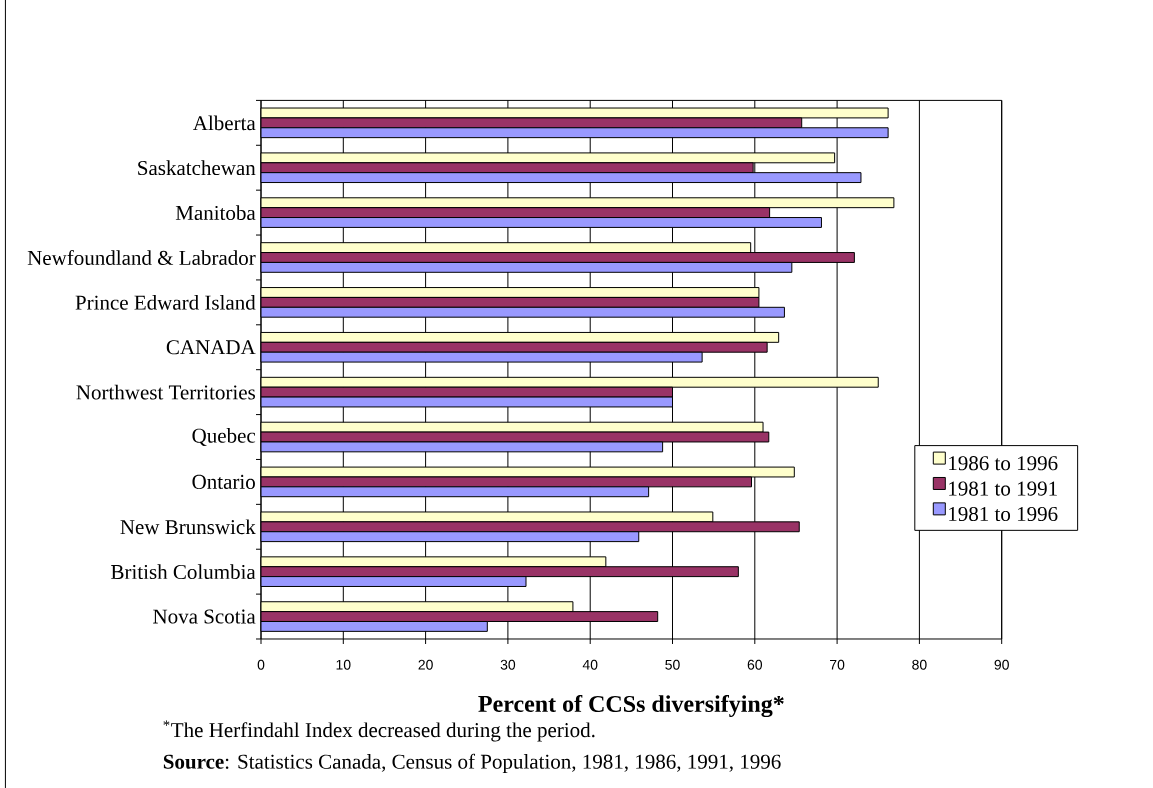  I want to click on y-tick-label: Quebec, so click(224, 437).